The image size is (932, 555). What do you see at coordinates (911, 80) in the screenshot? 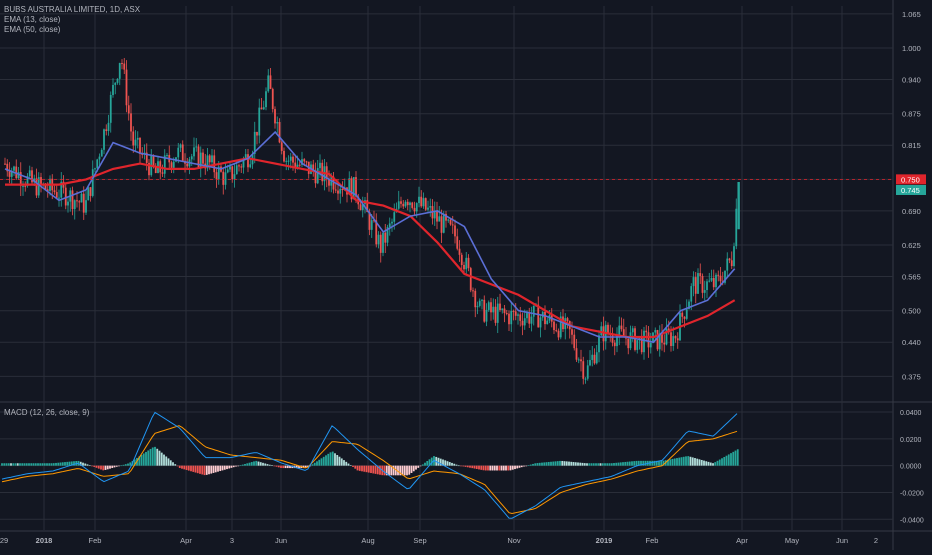
I see `price-tick-label: 0.940` at bounding box center [911, 80].